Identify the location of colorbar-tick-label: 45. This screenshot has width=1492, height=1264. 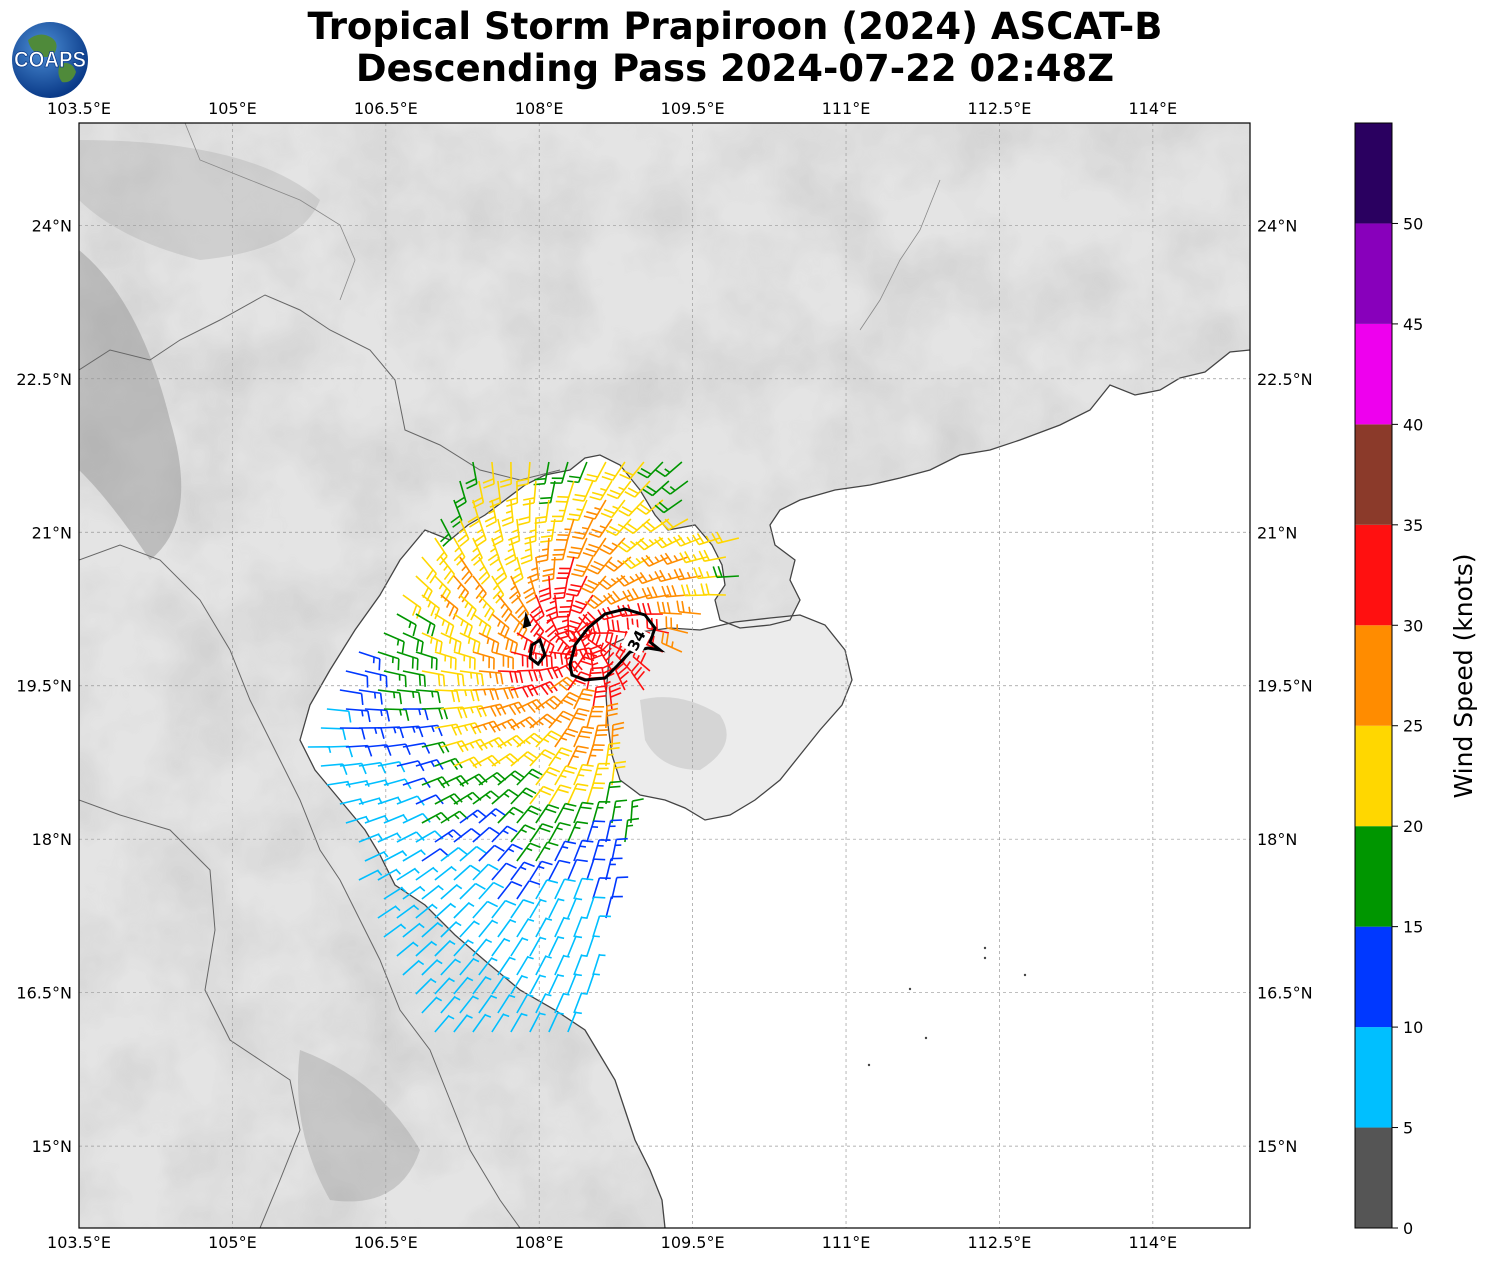
(1413, 324).